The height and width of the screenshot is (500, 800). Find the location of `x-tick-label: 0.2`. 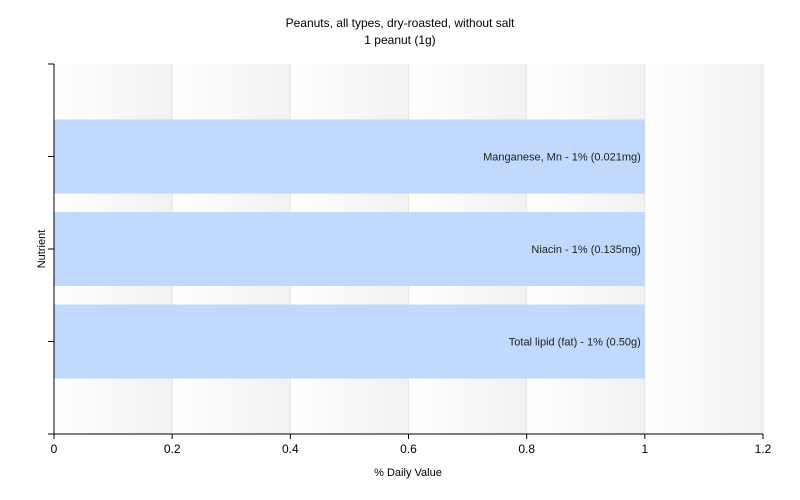

x-tick-label: 0.2 is located at coordinates (172, 449).